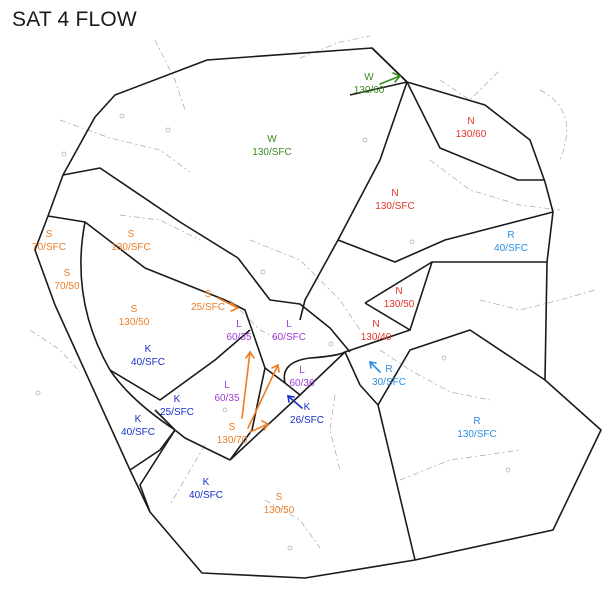 The height and width of the screenshot is (593, 616). Describe the element at coordinates (228, 304) in the screenshot. I see `flow-arrow-s-inner` at that location.